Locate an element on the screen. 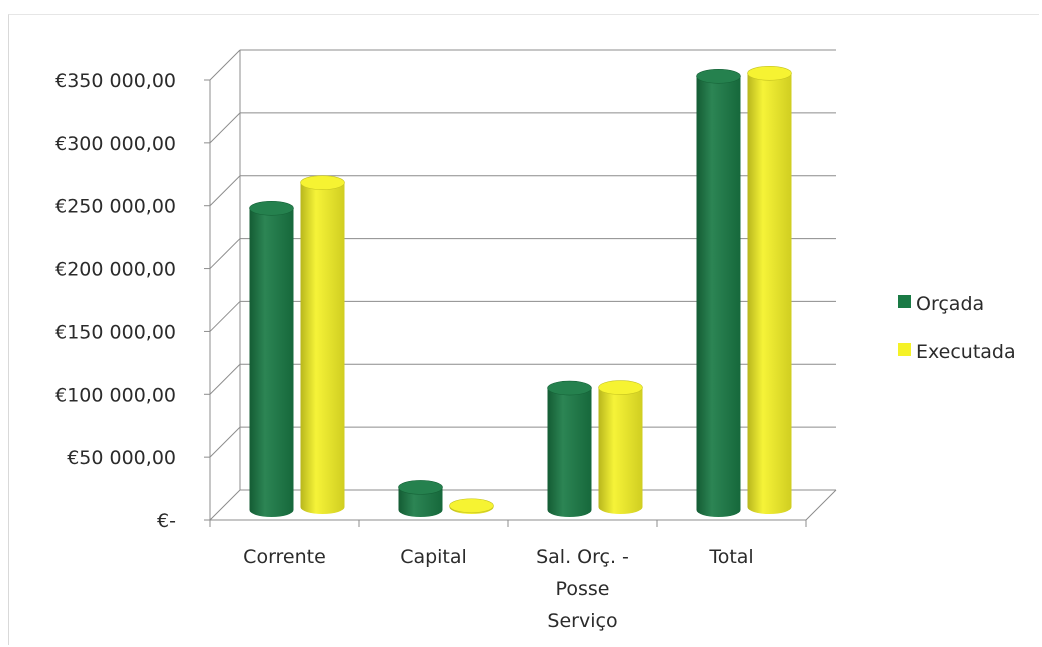  y-tick-label: €- is located at coordinates (166, 521).